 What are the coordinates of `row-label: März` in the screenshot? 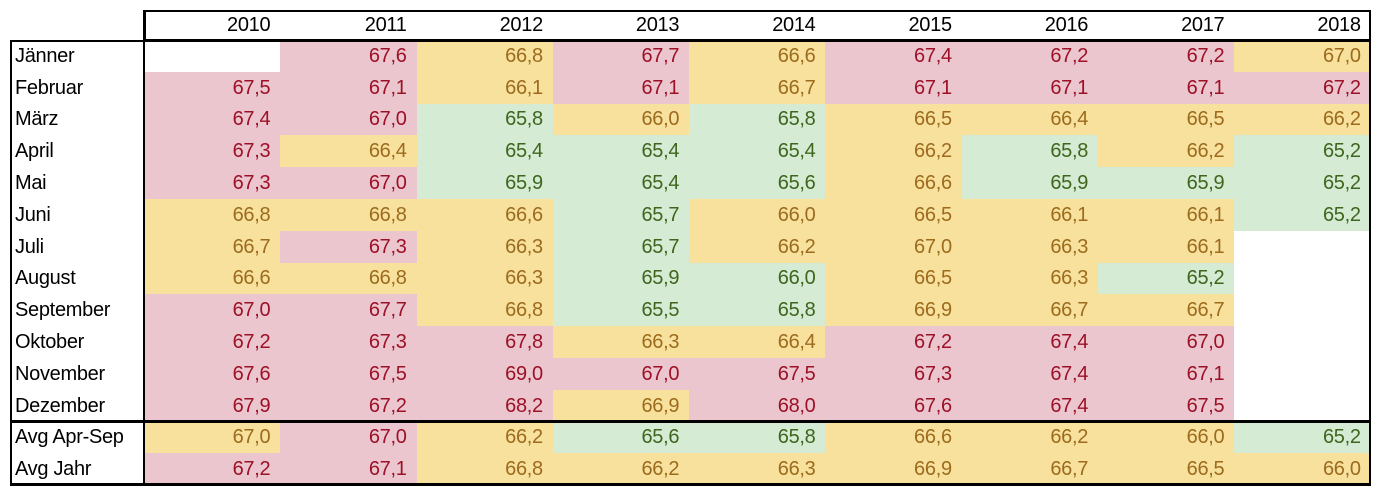 It's located at (77, 119).